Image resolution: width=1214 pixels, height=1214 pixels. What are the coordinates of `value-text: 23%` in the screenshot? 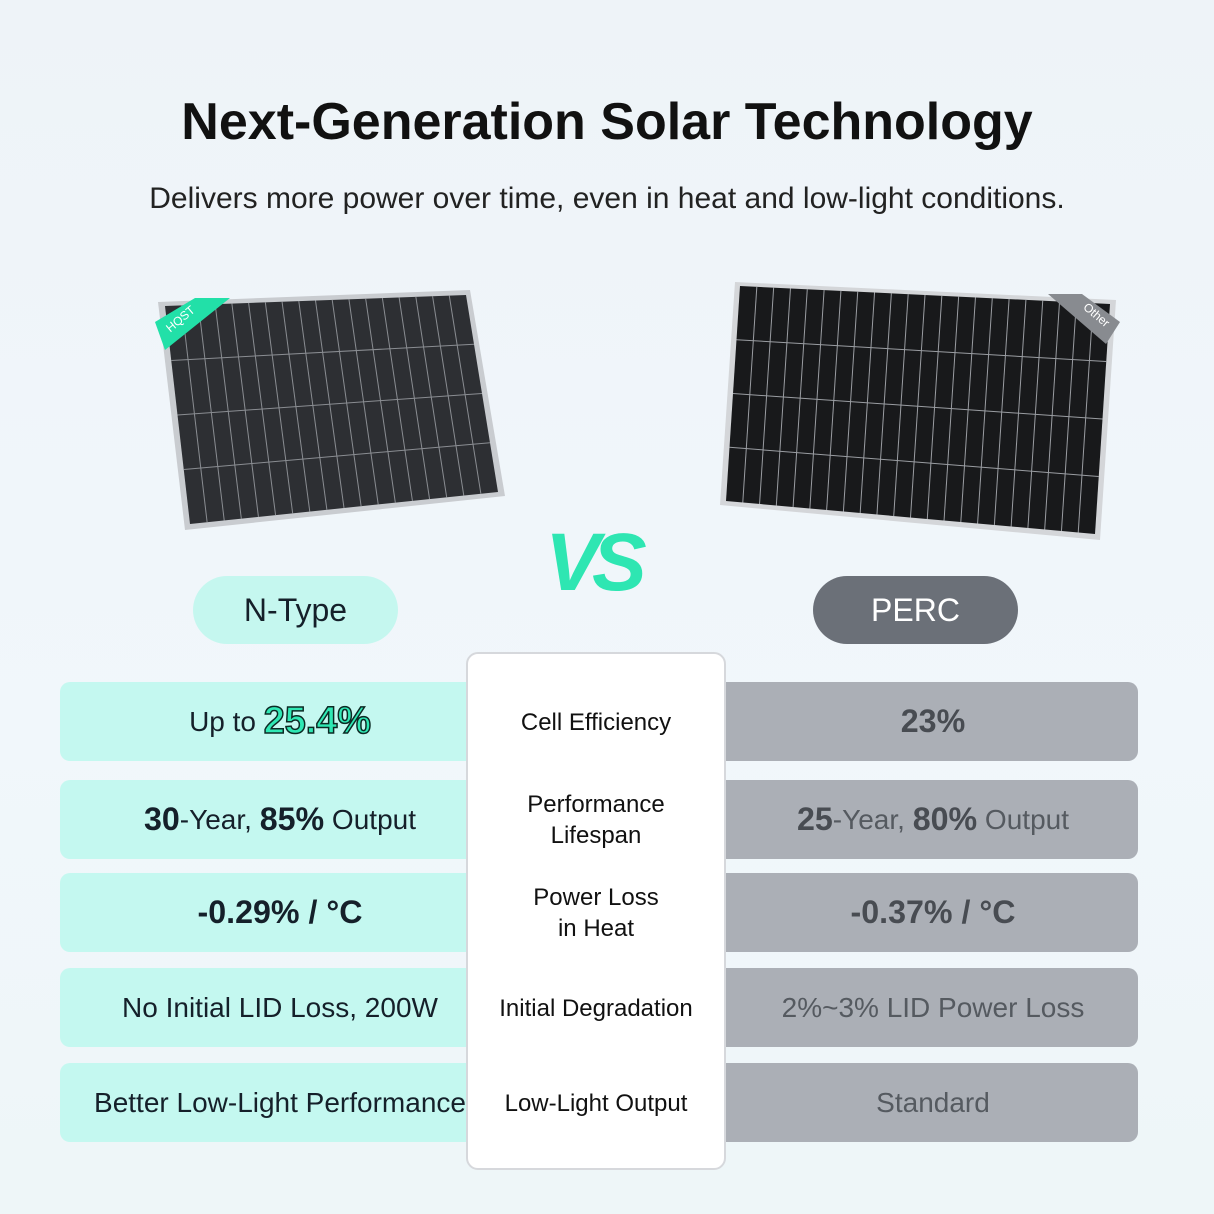 It's located at (933, 721).